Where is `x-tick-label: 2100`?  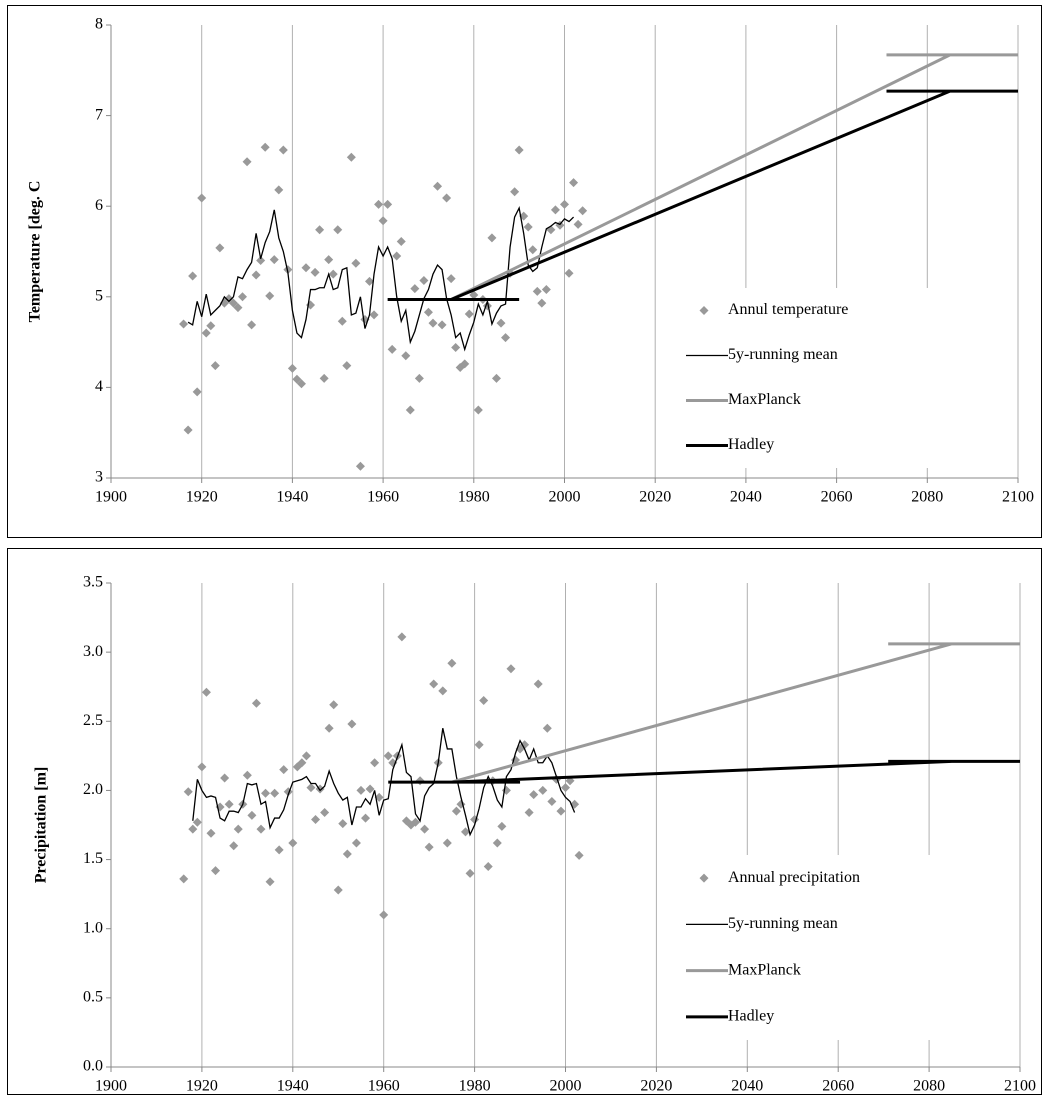 x-tick-label: 2100 is located at coordinates (1018, 497).